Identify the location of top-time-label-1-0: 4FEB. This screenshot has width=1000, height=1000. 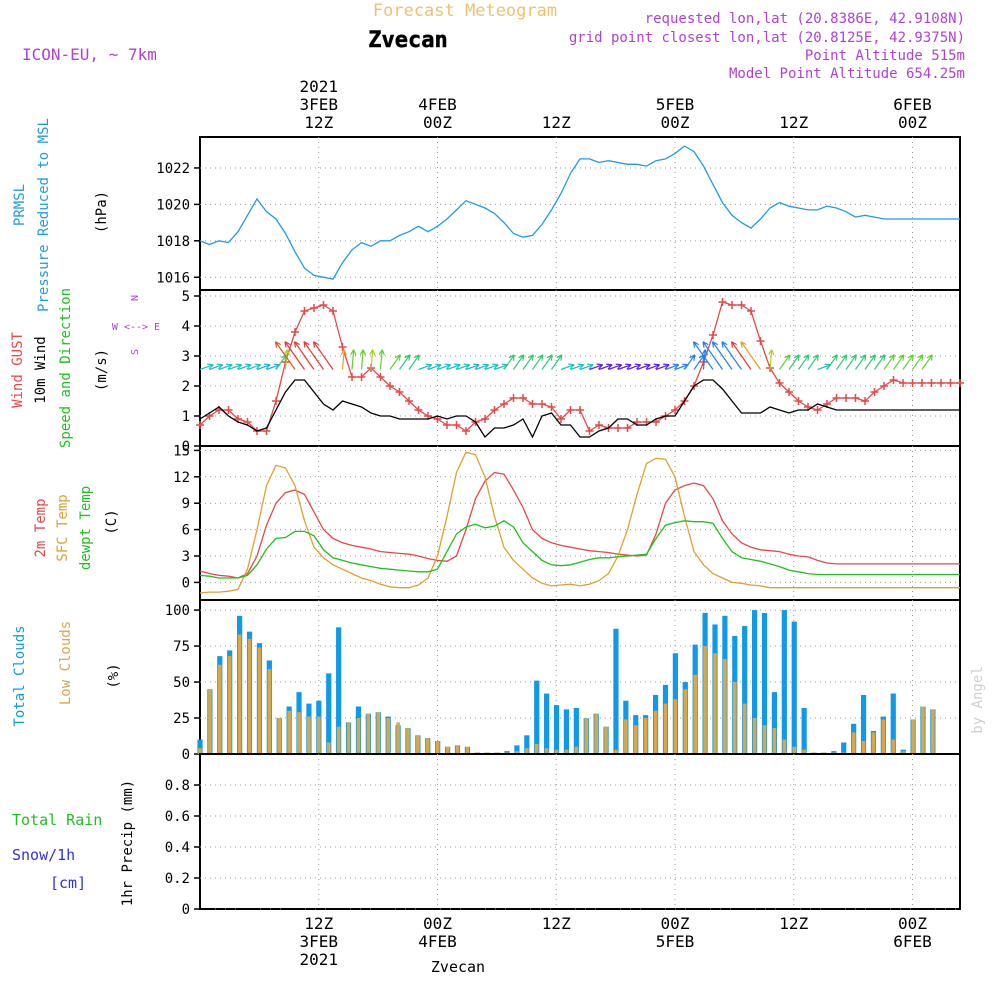
(437, 104).